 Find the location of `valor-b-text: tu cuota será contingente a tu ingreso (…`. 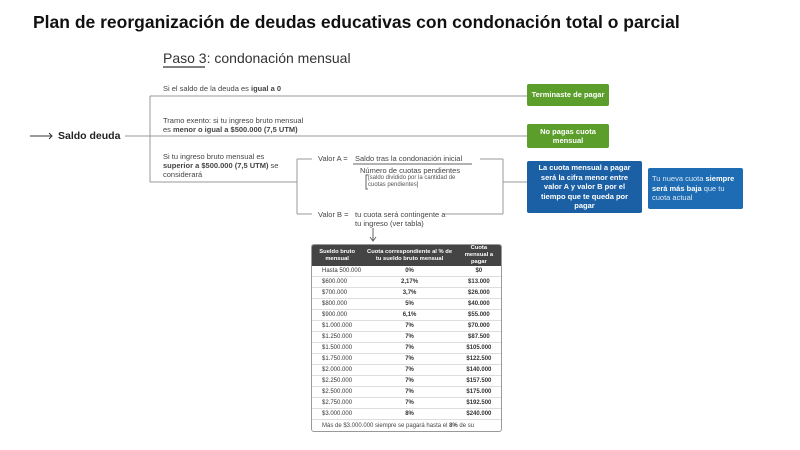

valor-b-text: tu cuota será contingente a tu ingreso (… is located at coordinates (400, 219).